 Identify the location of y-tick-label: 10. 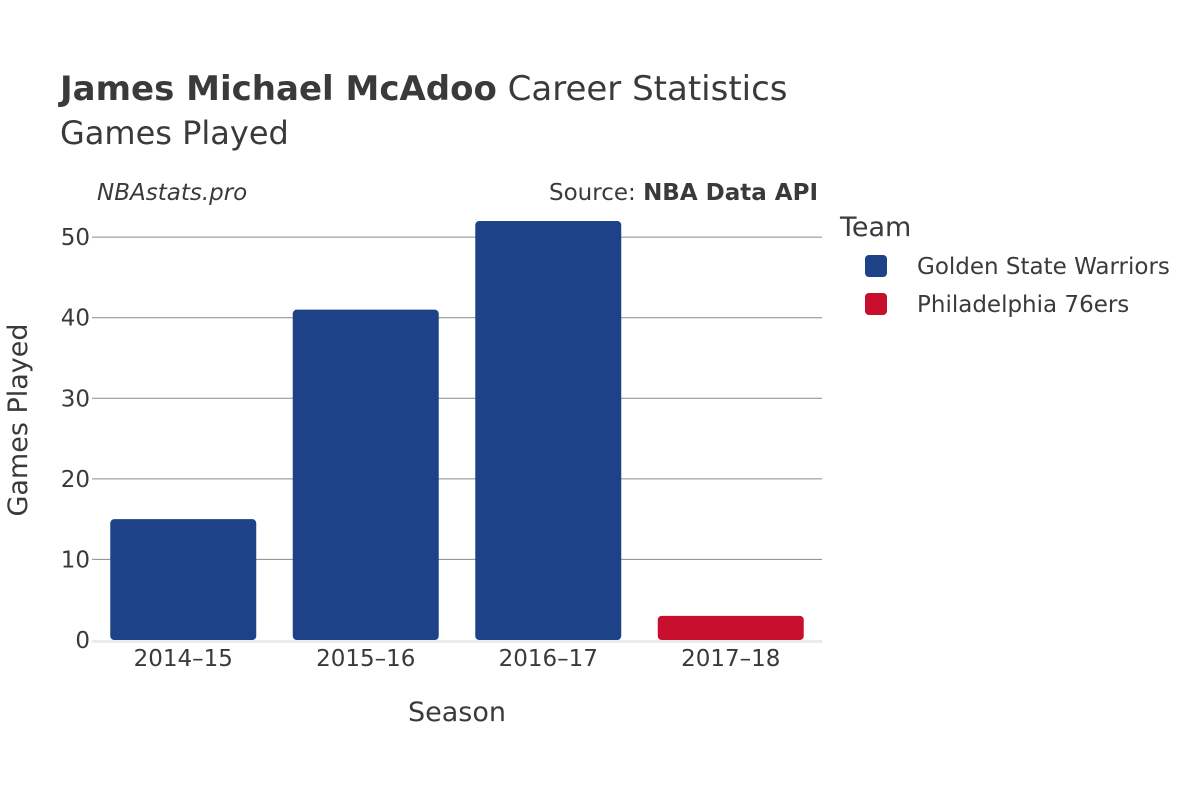
(75, 560).